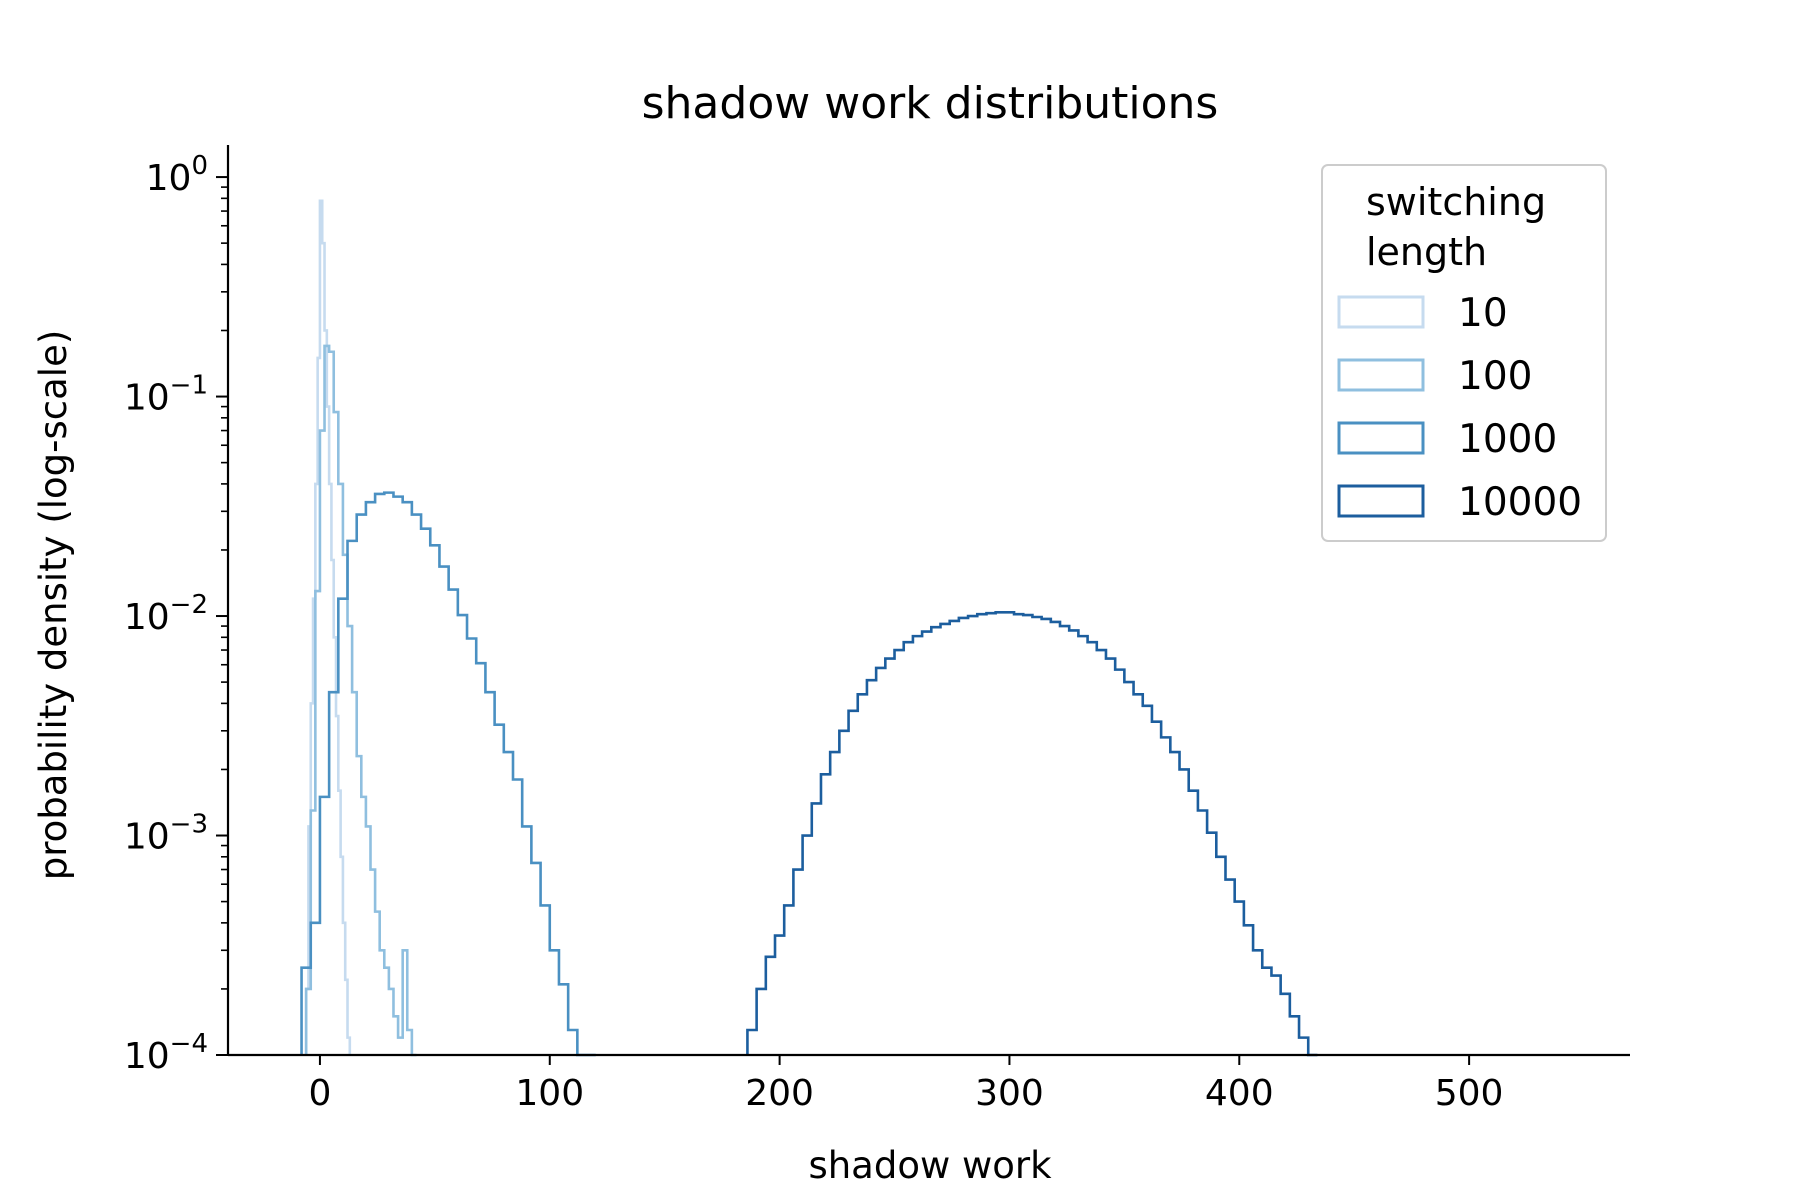 The height and width of the screenshot is (1200, 1800). Describe the element at coordinates (549, 1093) in the screenshot. I see `x-tick-label: 100` at that location.